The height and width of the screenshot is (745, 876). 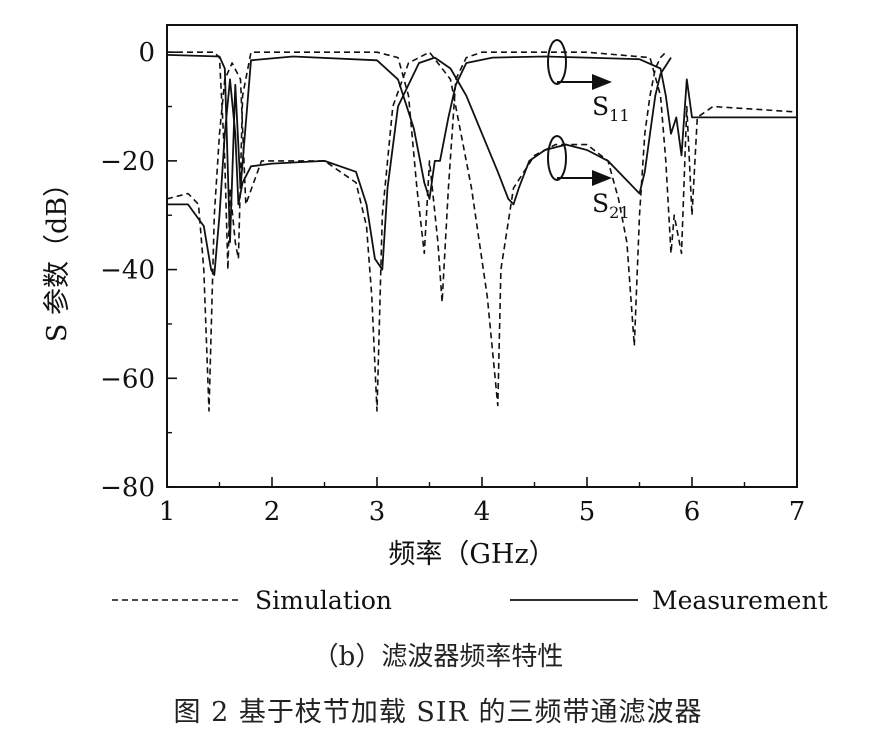 I want to click on y-tick-label: −20, so click(x=127, y=162).